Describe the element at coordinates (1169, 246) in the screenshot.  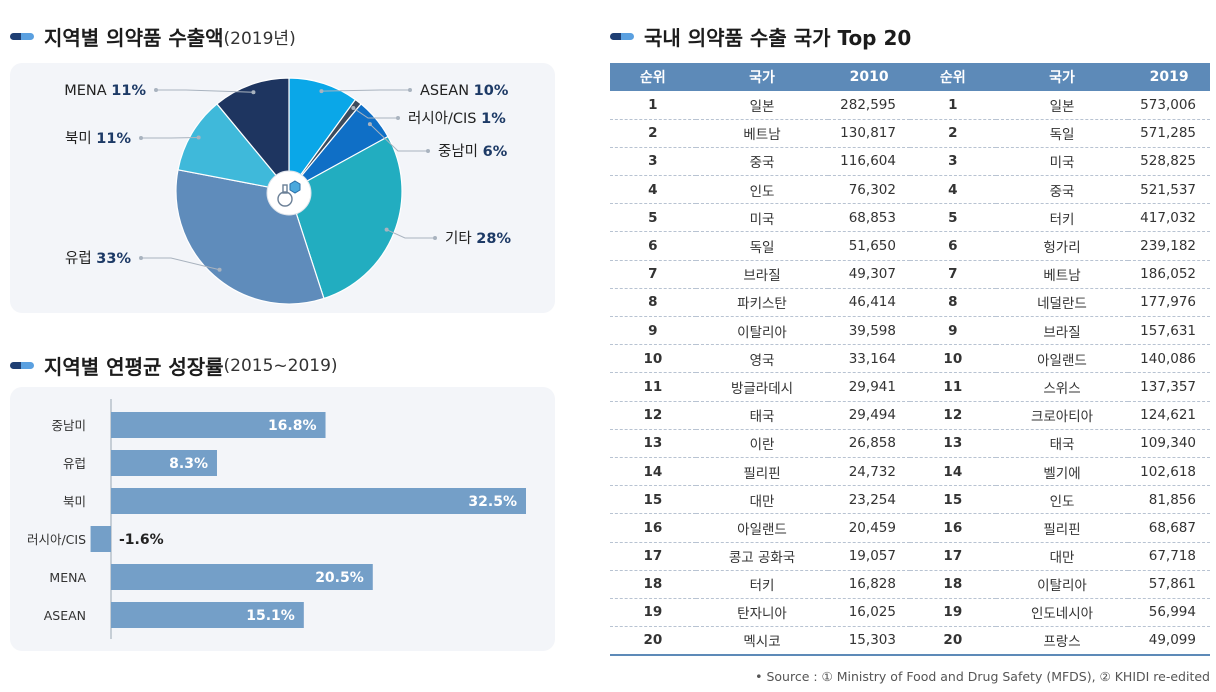
I see `cell-value-2019: 239,182` at that location.